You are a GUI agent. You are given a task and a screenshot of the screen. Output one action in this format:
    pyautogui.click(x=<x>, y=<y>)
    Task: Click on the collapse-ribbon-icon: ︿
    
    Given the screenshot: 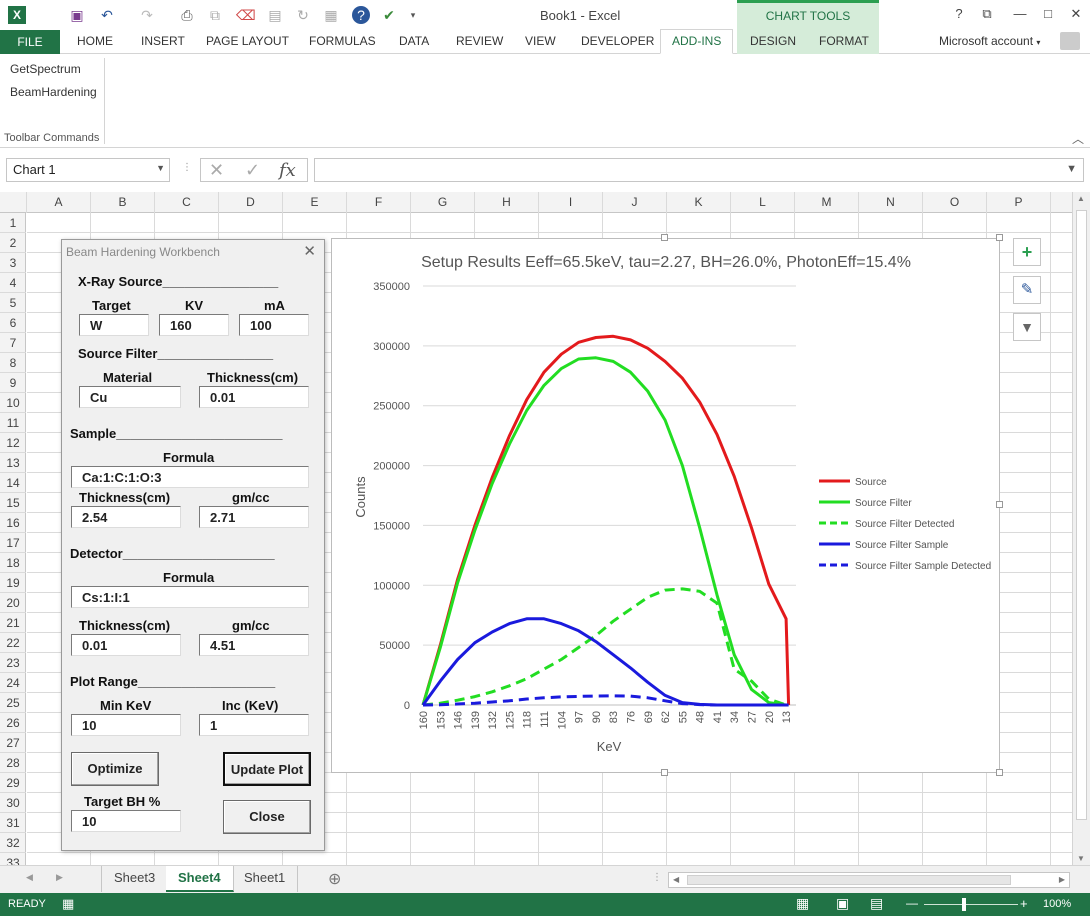 What is the action you would take?
    pyautogui.click(x=1077, y=139)
    